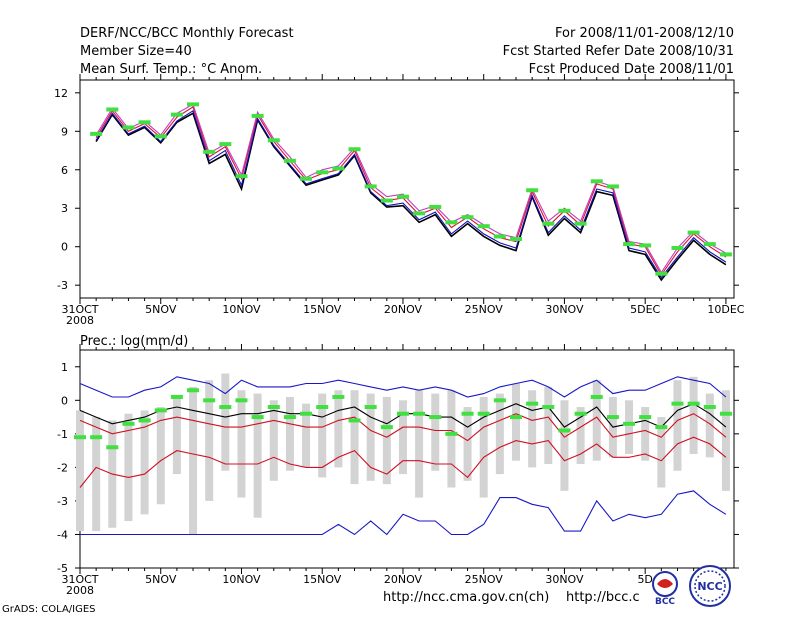  Describe the element at coordinates (484, 309) in the screenshot. I see `x-tick-label: 25NOV` at that location.